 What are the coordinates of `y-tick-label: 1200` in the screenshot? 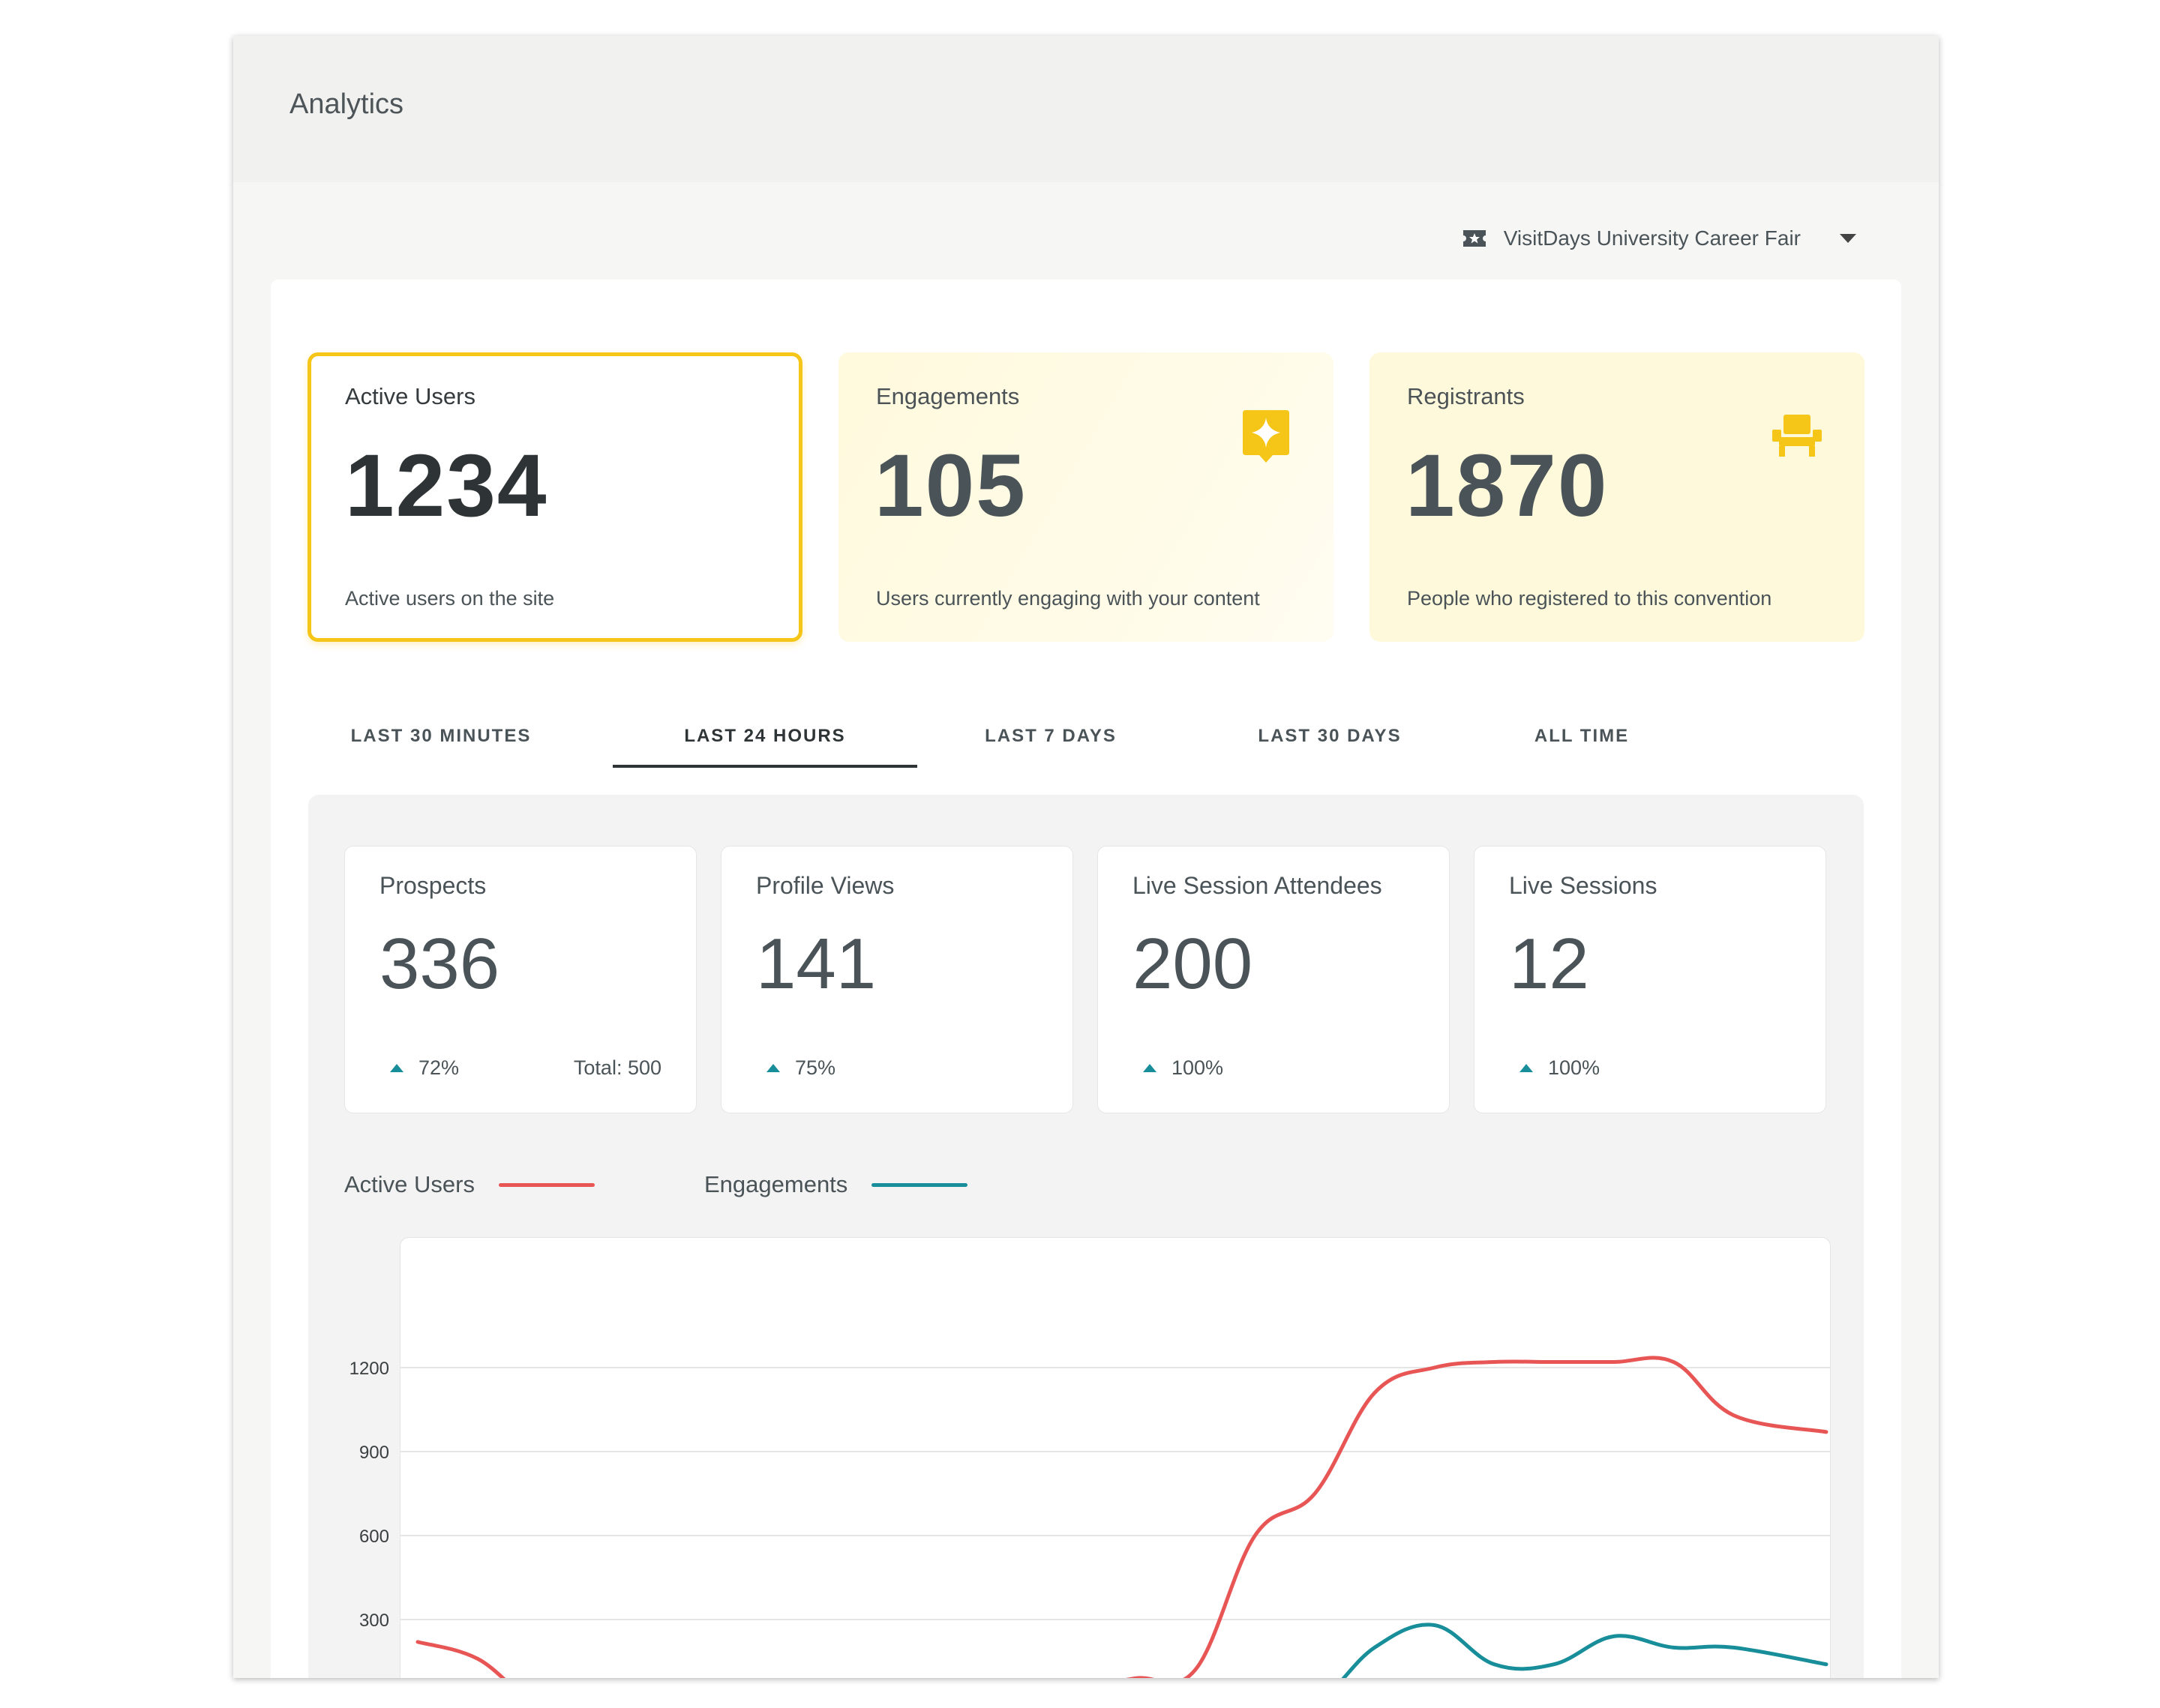 It's located at (369, 1369).